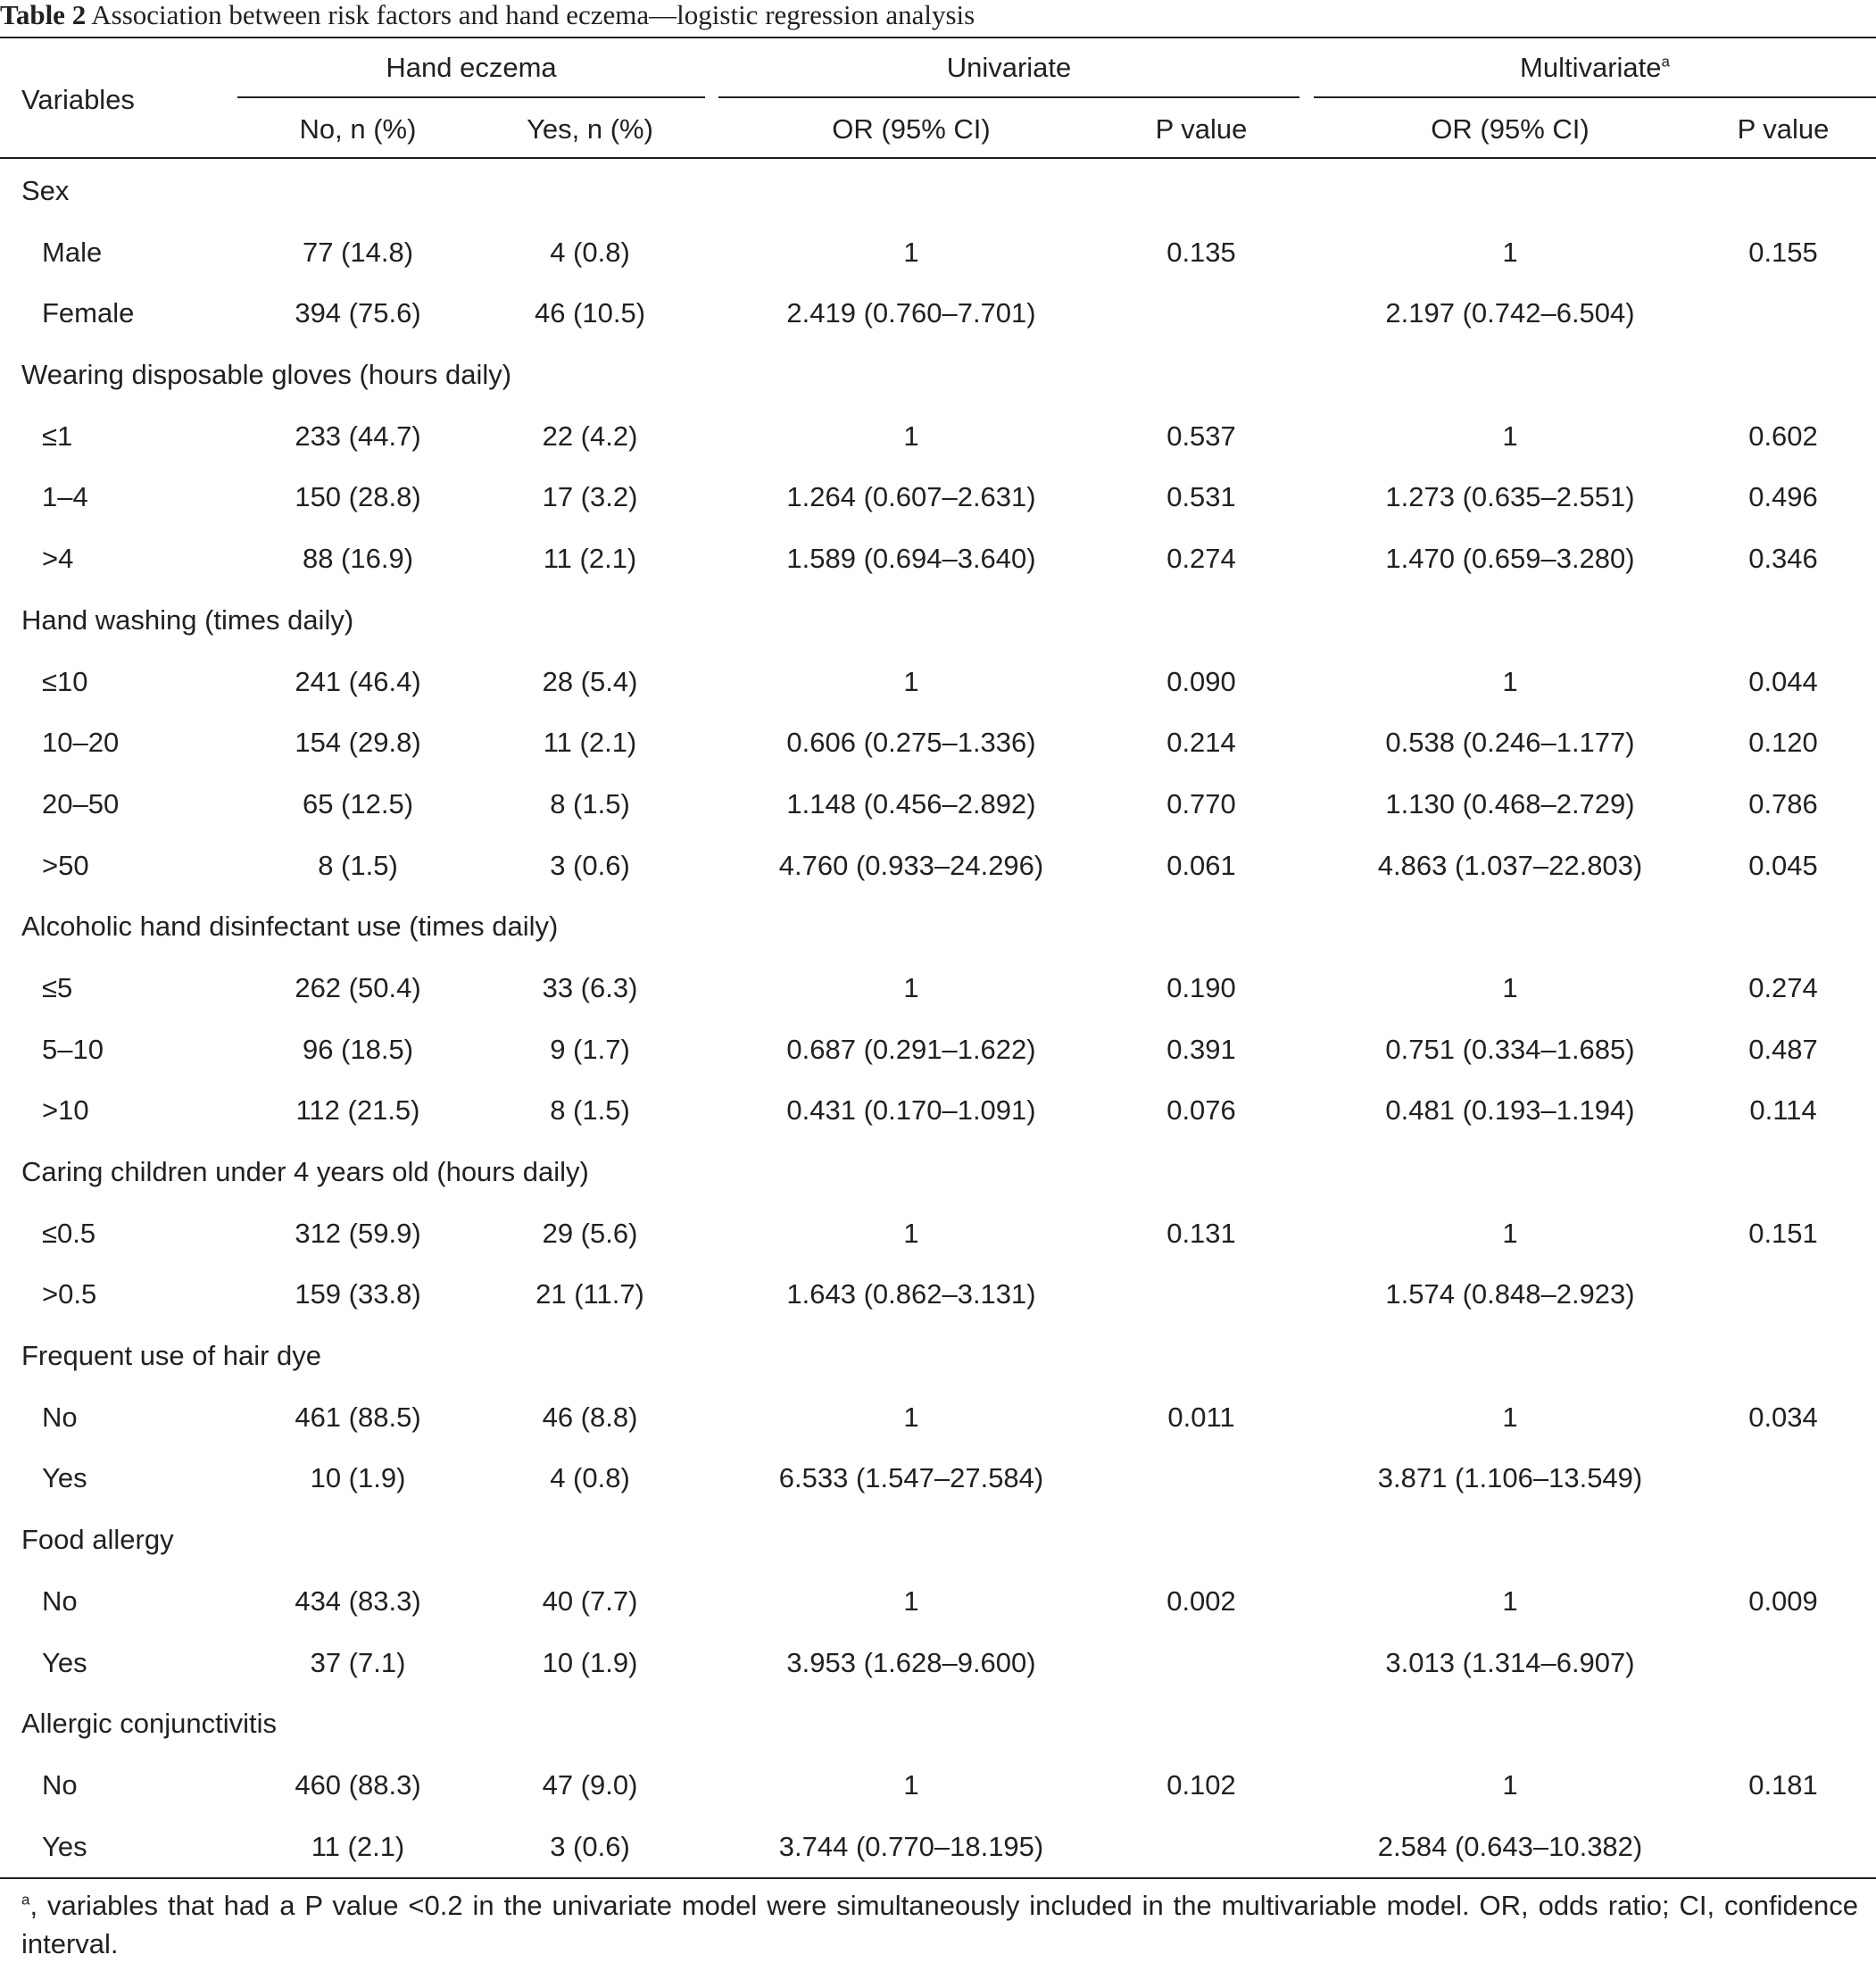 The height and width of the screenshot is (1963, 1876). What do you see at coordinates (358, 1233) in the screenshot?
I see `cell-no: 312 (59.9)` at bounding box center [358, 1233].